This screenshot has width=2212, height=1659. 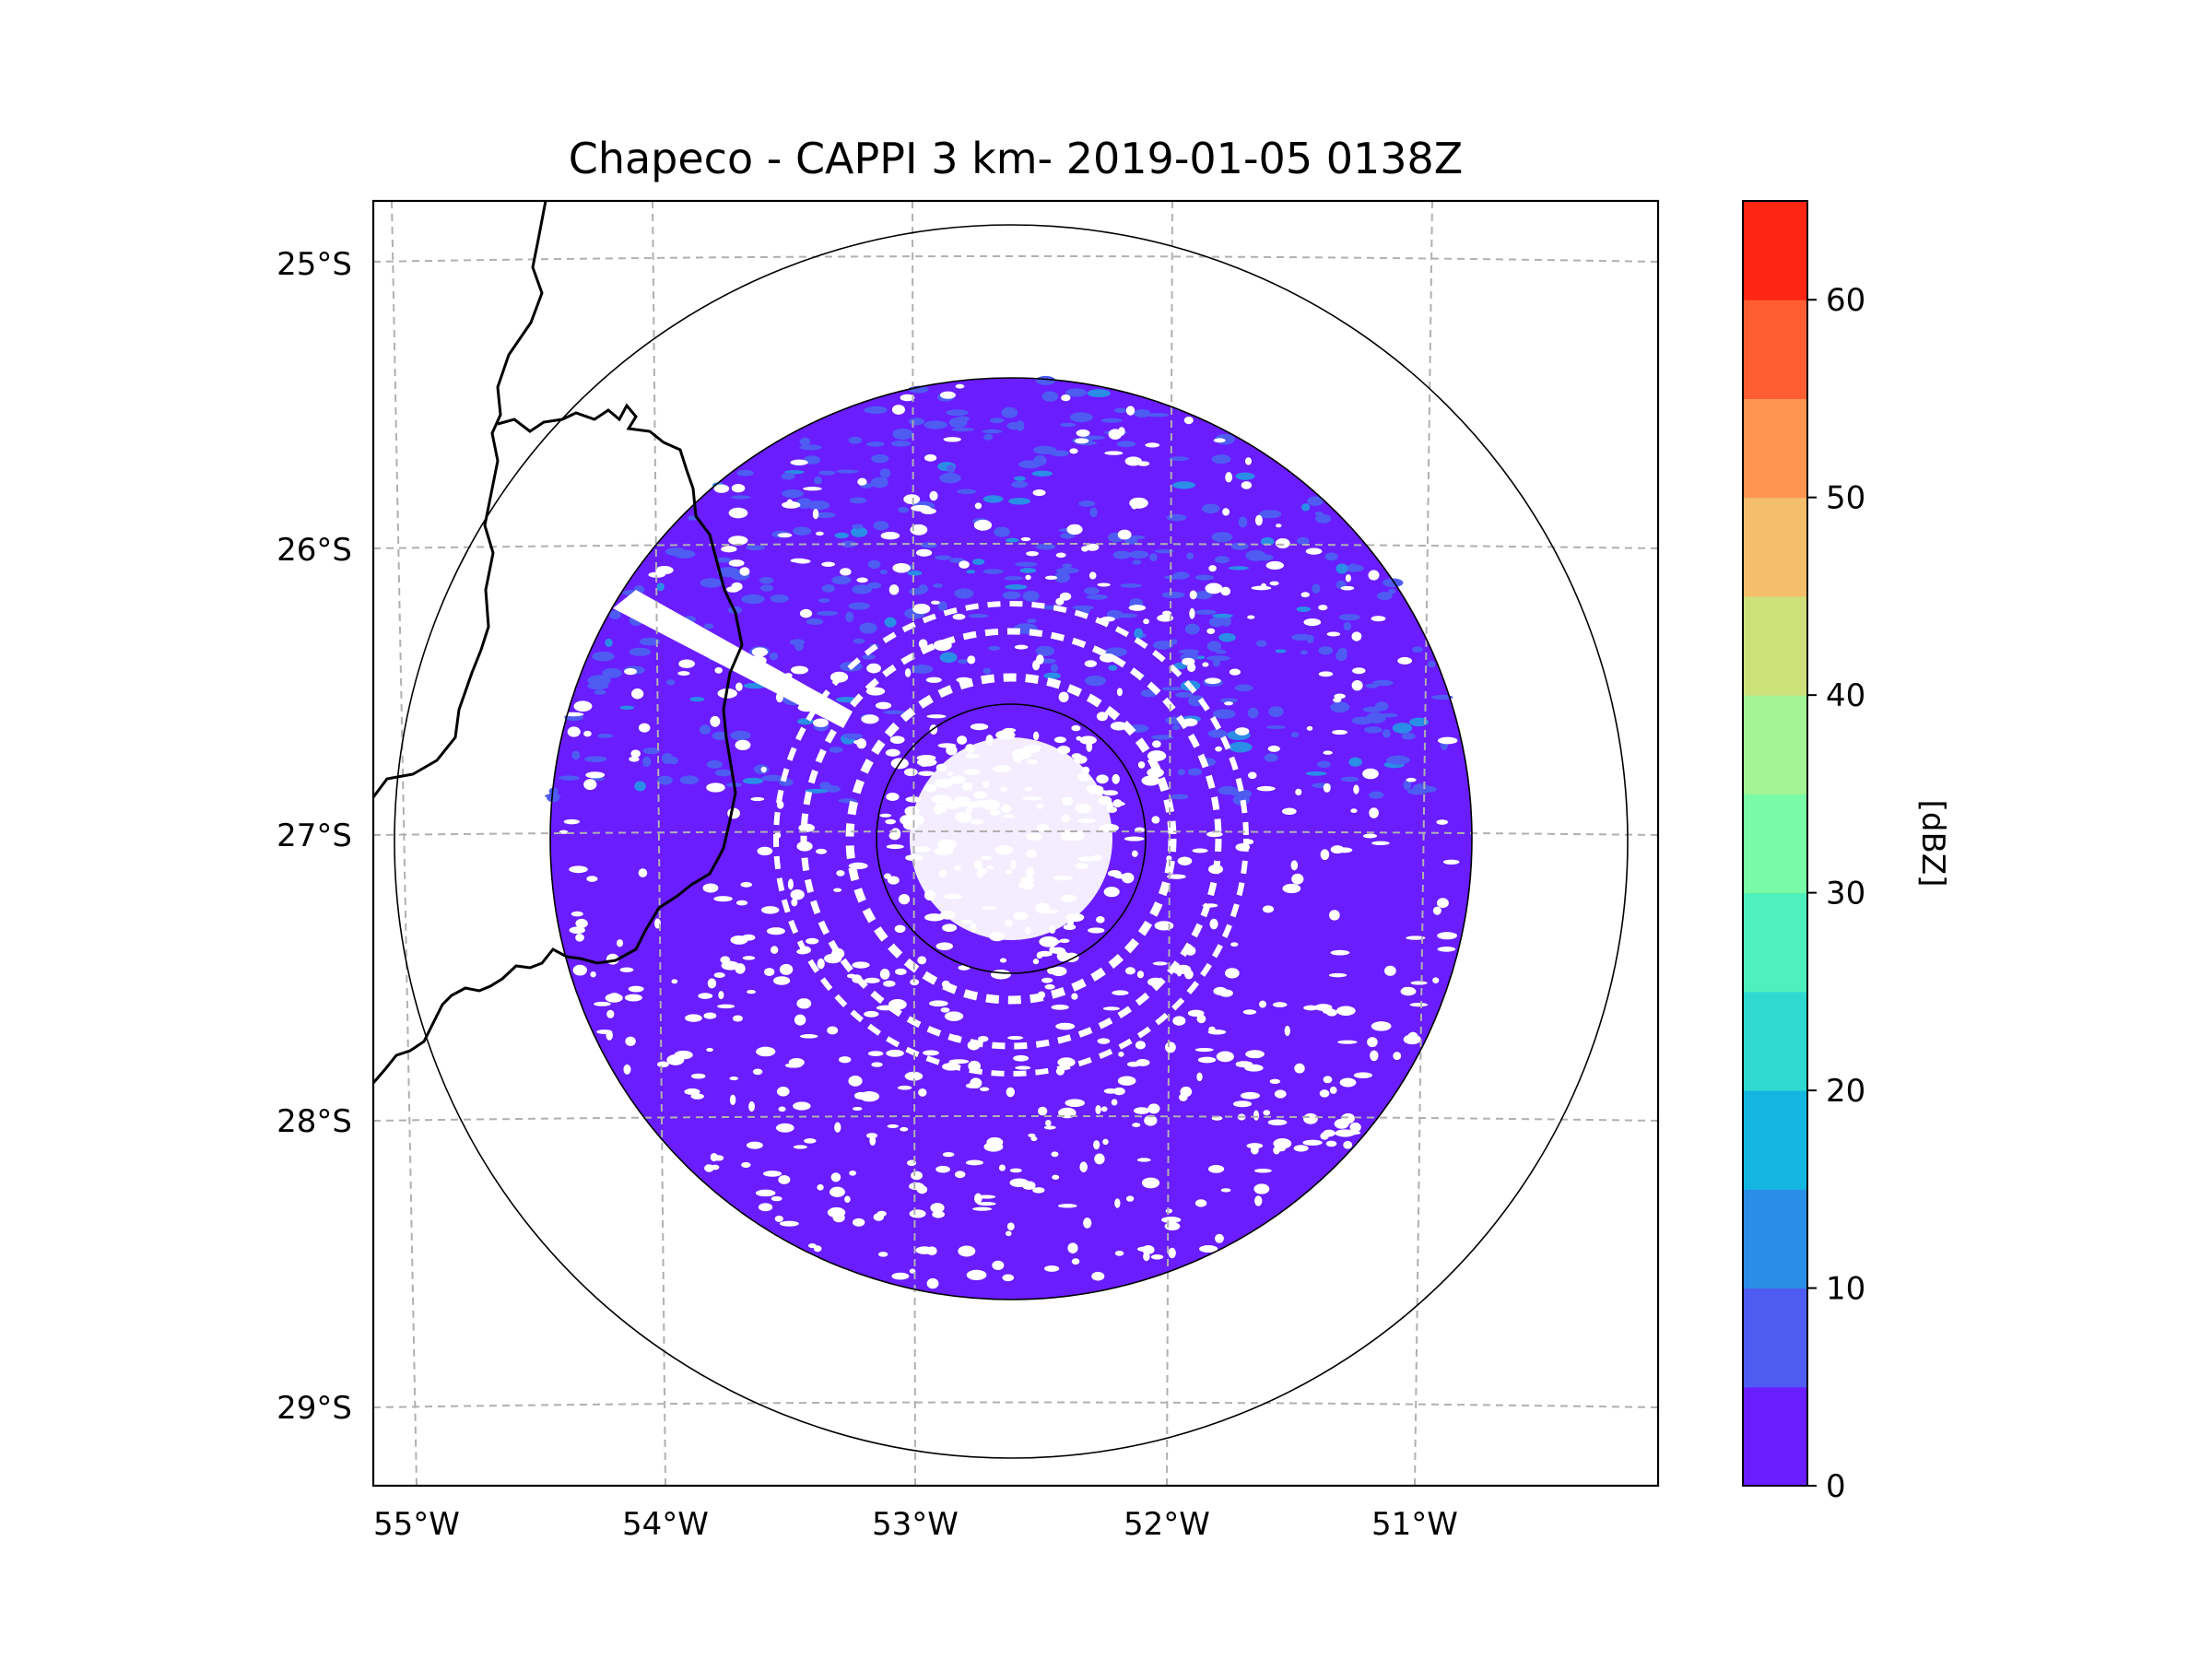 I want to click on colorbar-tick-label: 40, so click(x=1845, y=695).